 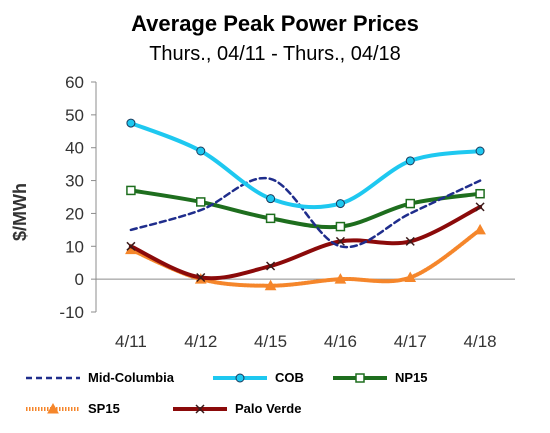 What do you see at coordinates (275, 54) in the screenshot?
I see `chart-subtitle: Thurs., 04/11 - Thurs., 04/18` at bounding box center [275, 54].